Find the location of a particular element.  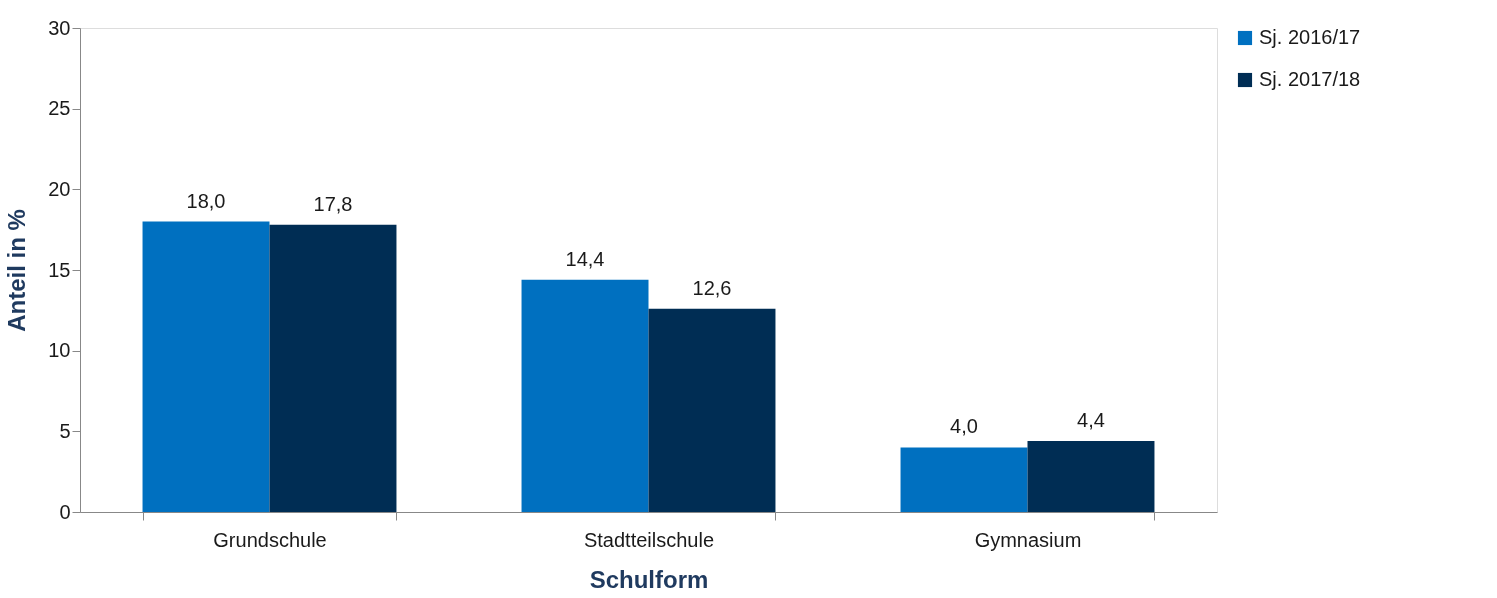

data-label: 4,0 is located at coordinates (964, 426).